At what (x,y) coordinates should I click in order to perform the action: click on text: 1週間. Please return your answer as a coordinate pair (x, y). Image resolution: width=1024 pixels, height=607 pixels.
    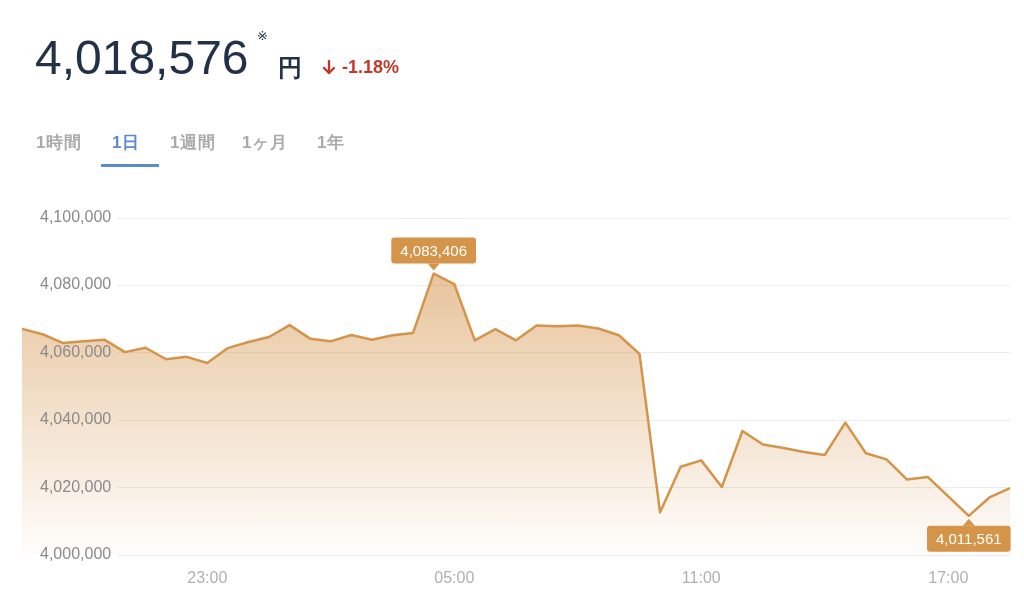
    Looking at the image, I should click on (193, 143).